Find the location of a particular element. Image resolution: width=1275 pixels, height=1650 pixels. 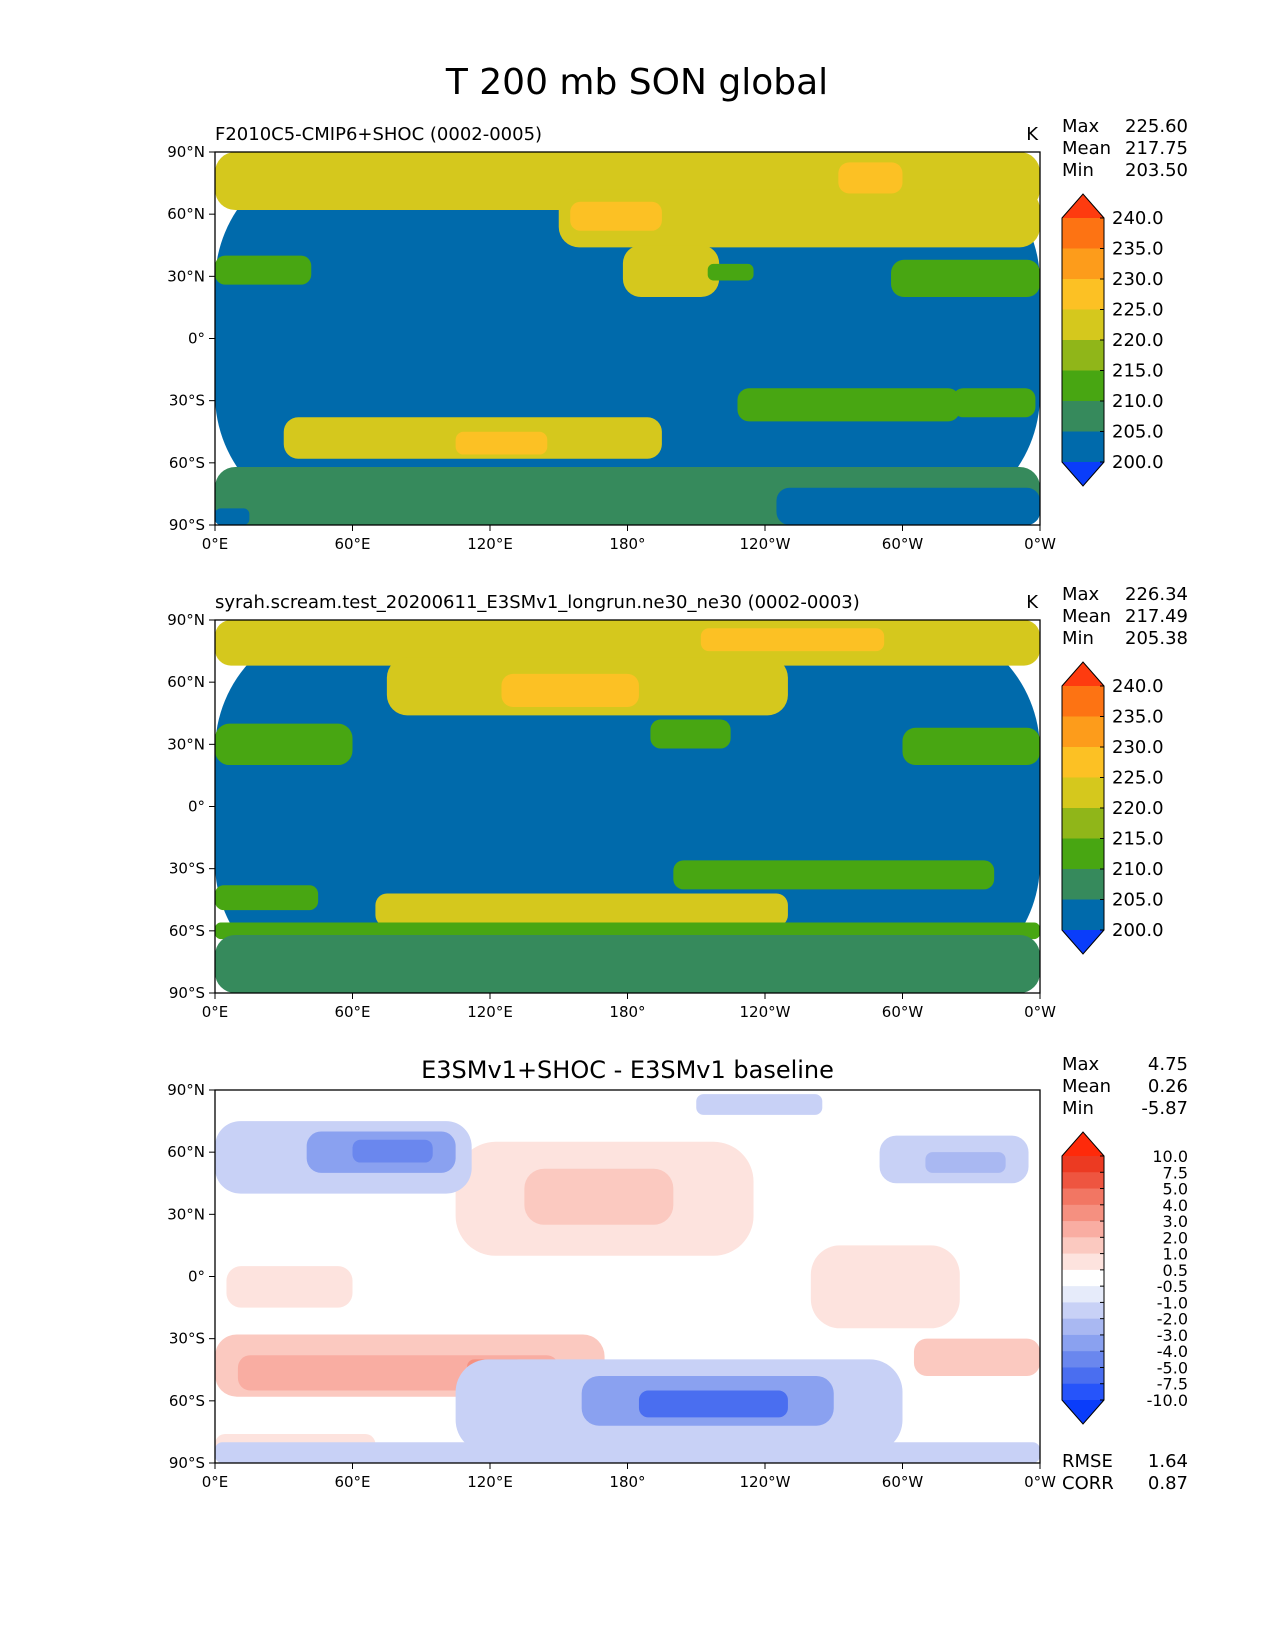

stat-label: Min is located at coordinates (1078, 638).